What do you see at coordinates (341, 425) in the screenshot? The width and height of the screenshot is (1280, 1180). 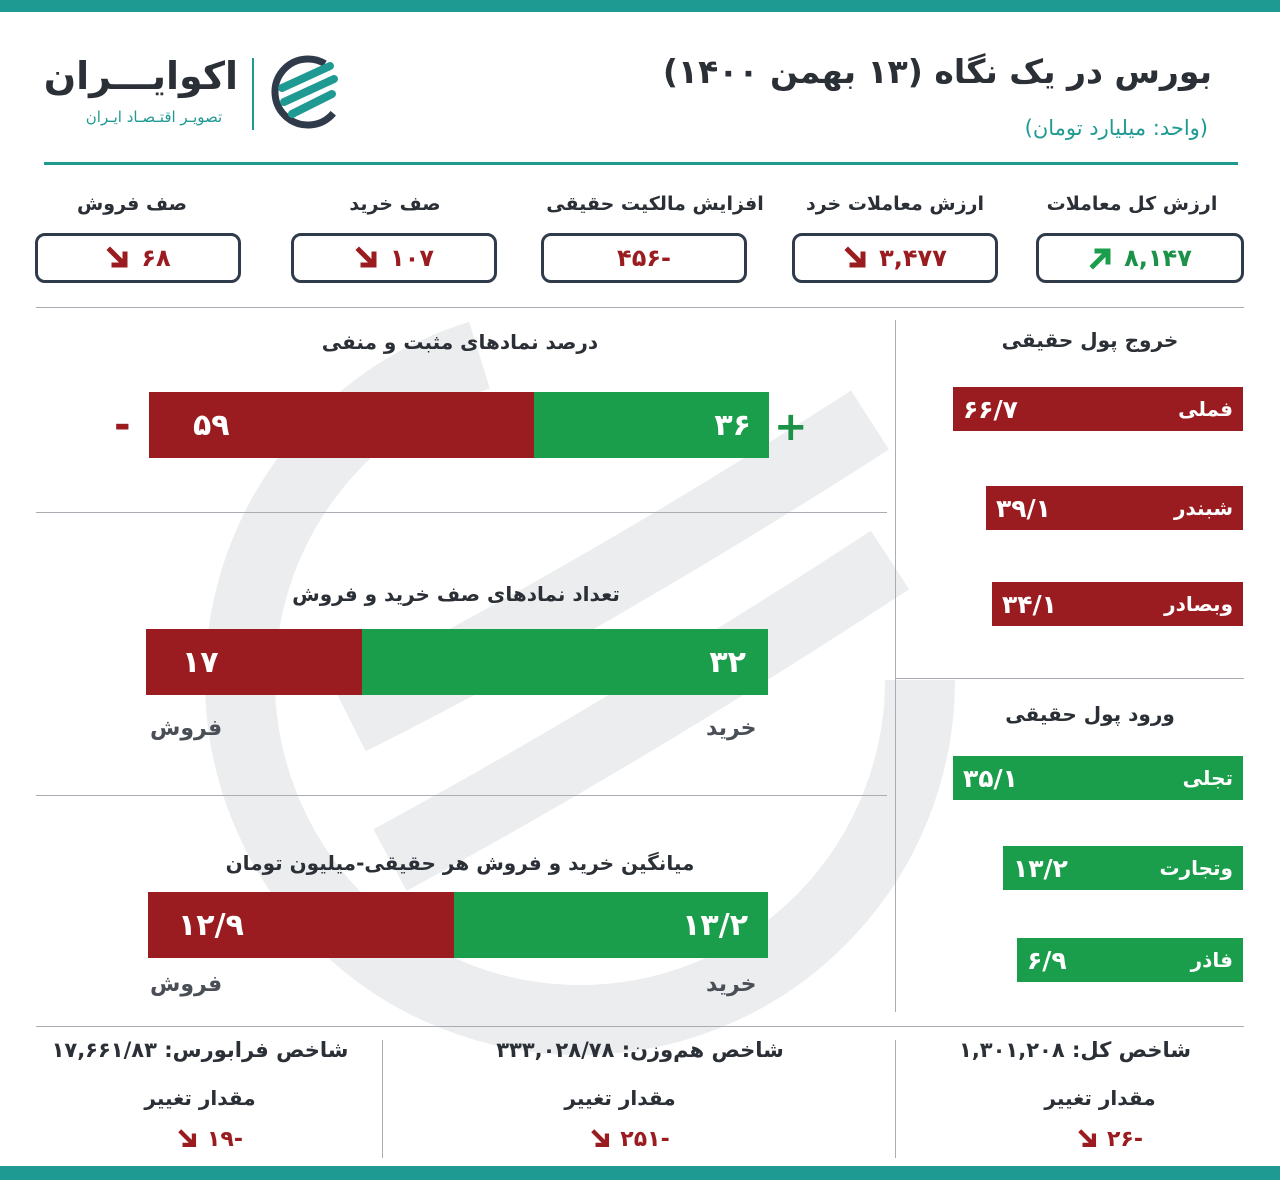 I see `negative-bar: ۵۹` at bounding box center [341, 425].